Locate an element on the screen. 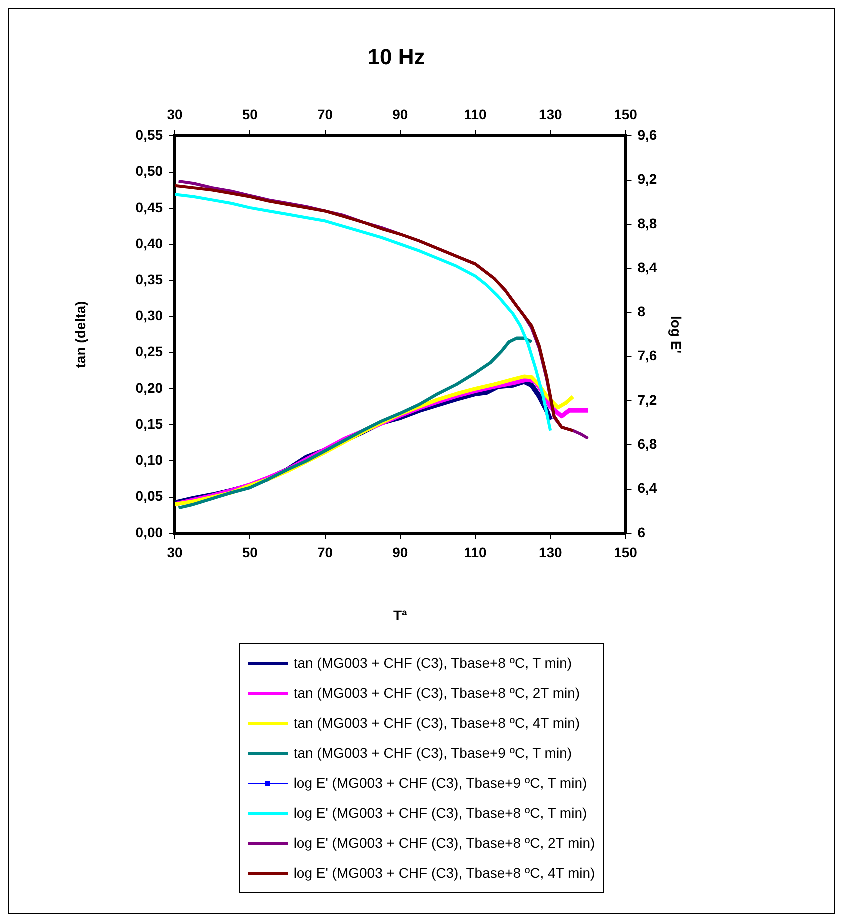 This screenshot has height=923, width=857. y2-tick-label: 6 is located at coordinates (642, 532).